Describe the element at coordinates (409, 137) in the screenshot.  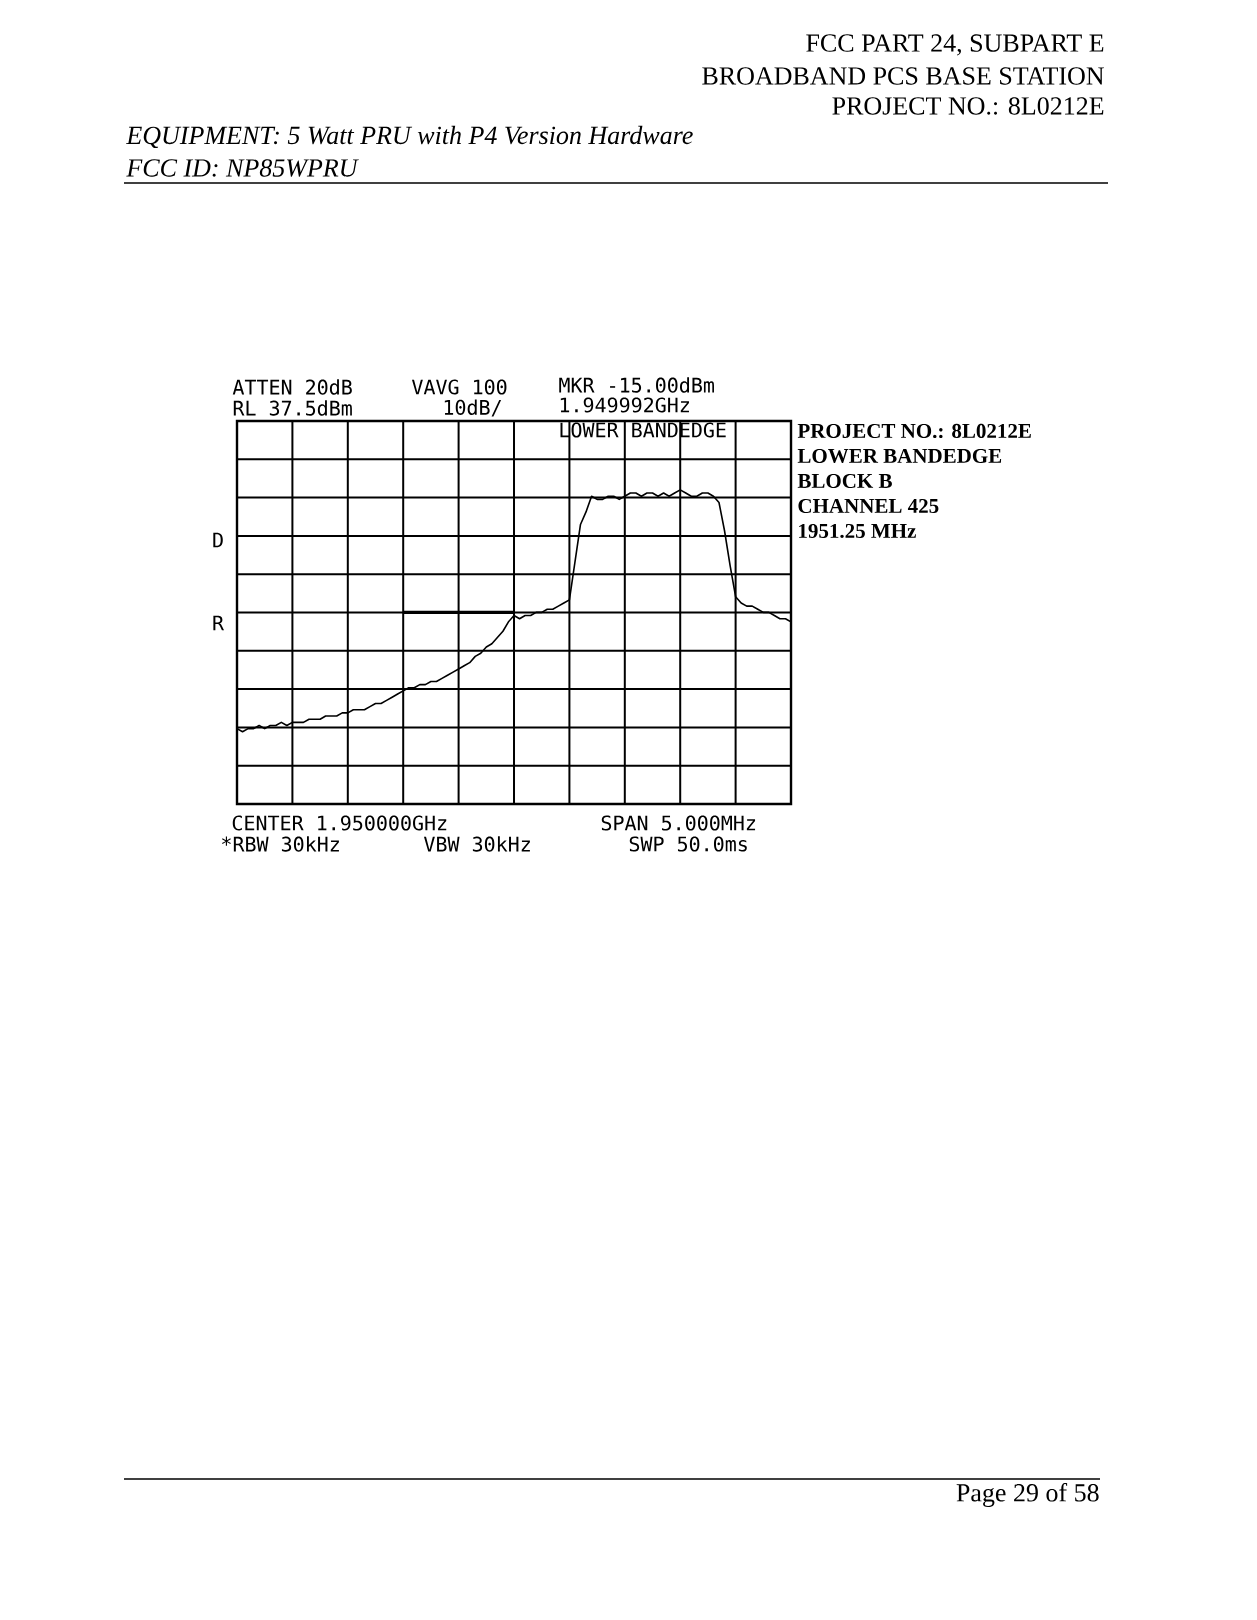
I see `text: EQUIPMENT: 5 Watt PRU with P4 Version Hardware` at that location.